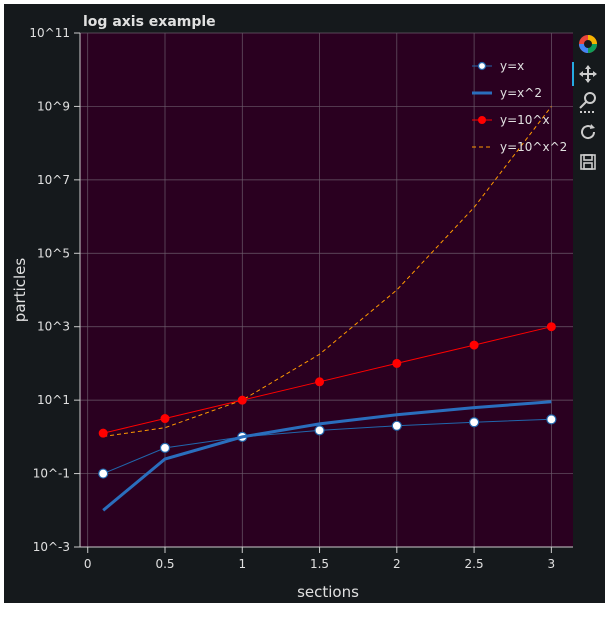  I want to click on chart-title: log axis example, so click(149, 22).